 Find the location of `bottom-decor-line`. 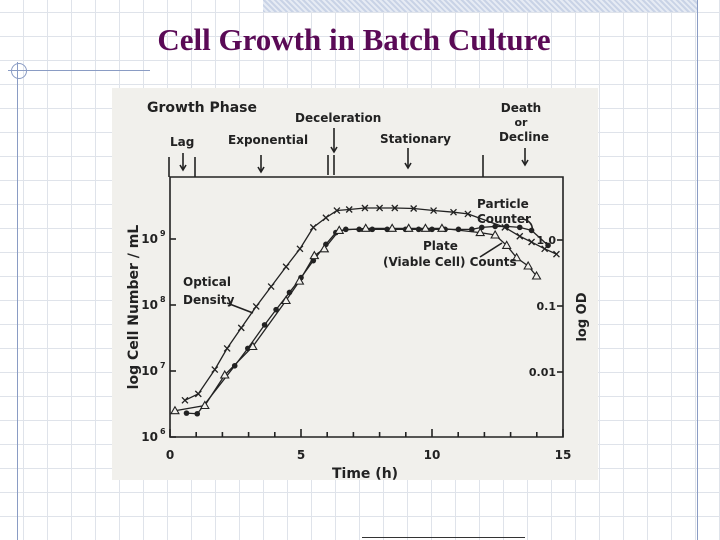

bottom-decor-line is located at coordinates (443, 537).